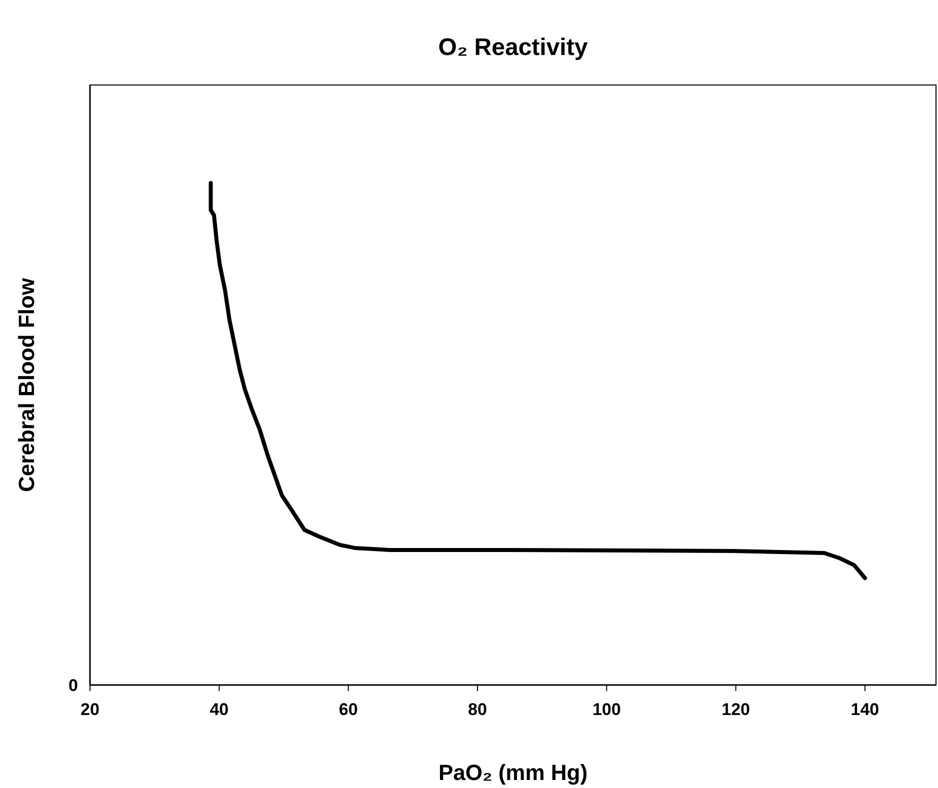 This screenshot has width=938, height=788. I want to click on x-tick-label: 80, so click(477, 709).